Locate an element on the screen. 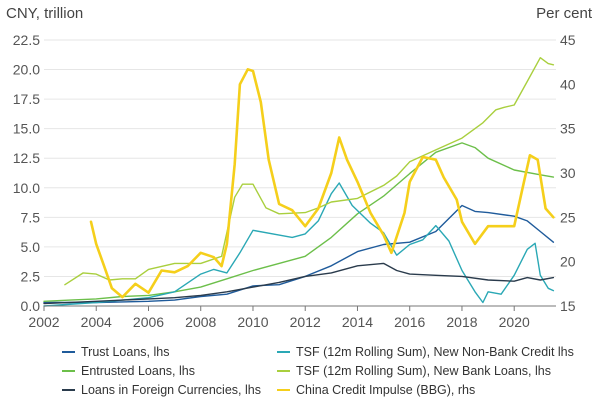 Image resolution: width=600 pixels, height=413 pixels. right-axis-ticks: 15 20 25 30 35 40 45 is located at coordinates (568, 173).